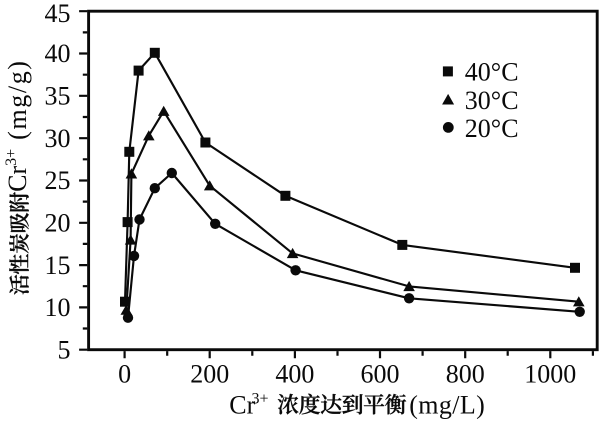 This screenshot has height=423, width=600. What do you see at coordinates (209, 374) in the screenshot?
I see `svg-text: 200` at bounding box center [209, 374].